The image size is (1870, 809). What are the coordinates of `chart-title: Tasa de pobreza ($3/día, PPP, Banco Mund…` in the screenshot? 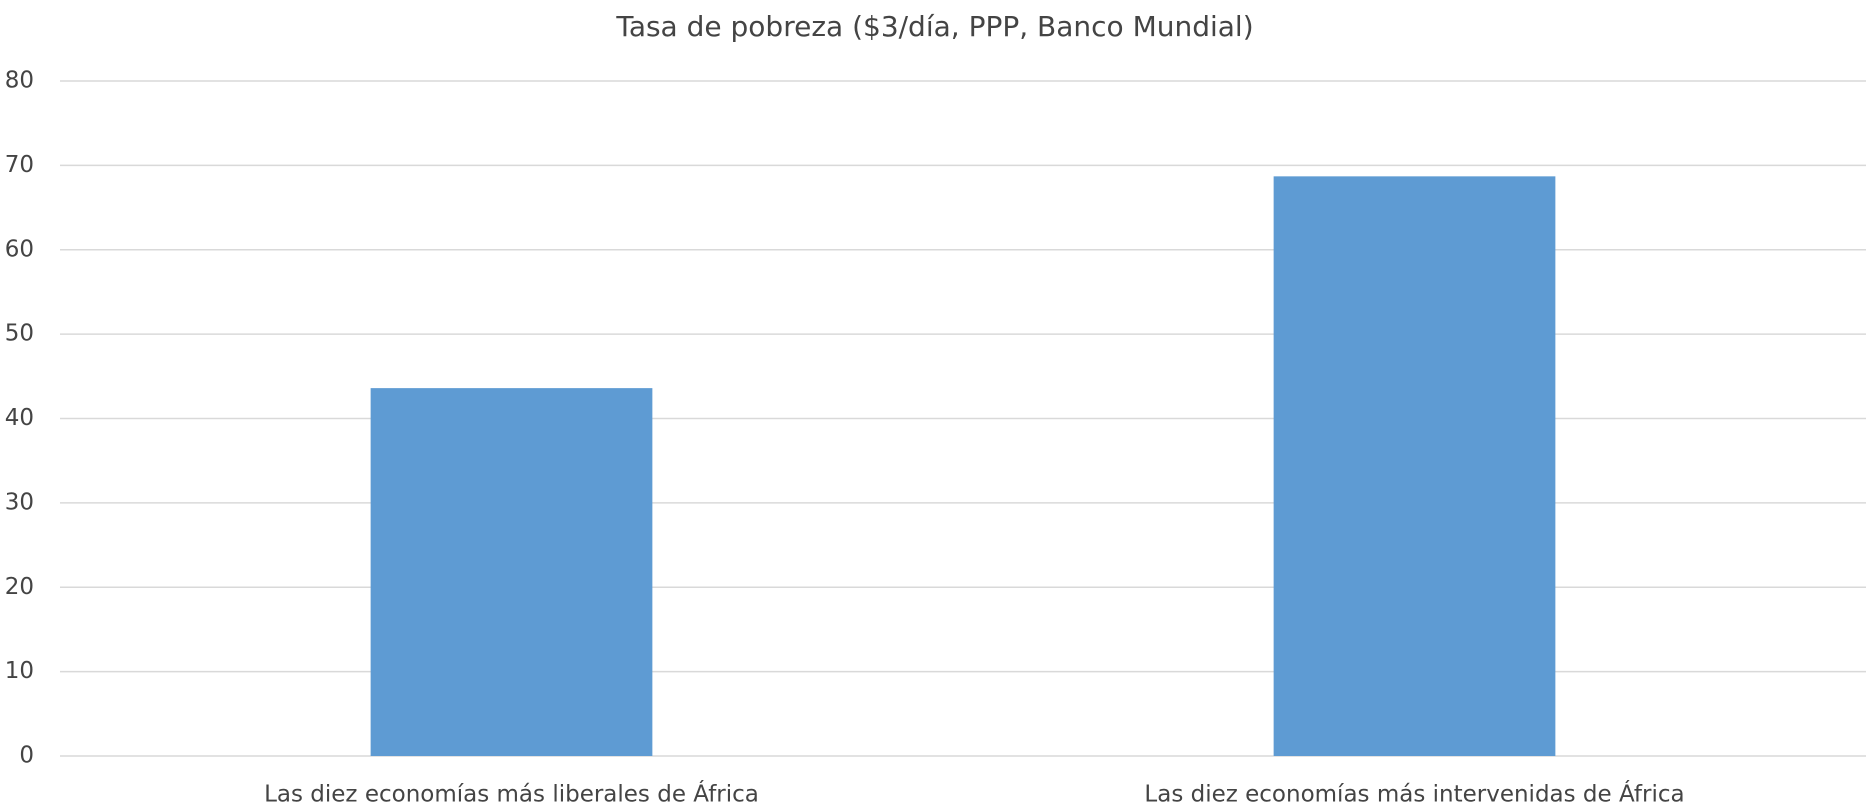 It's located at (934, 26).